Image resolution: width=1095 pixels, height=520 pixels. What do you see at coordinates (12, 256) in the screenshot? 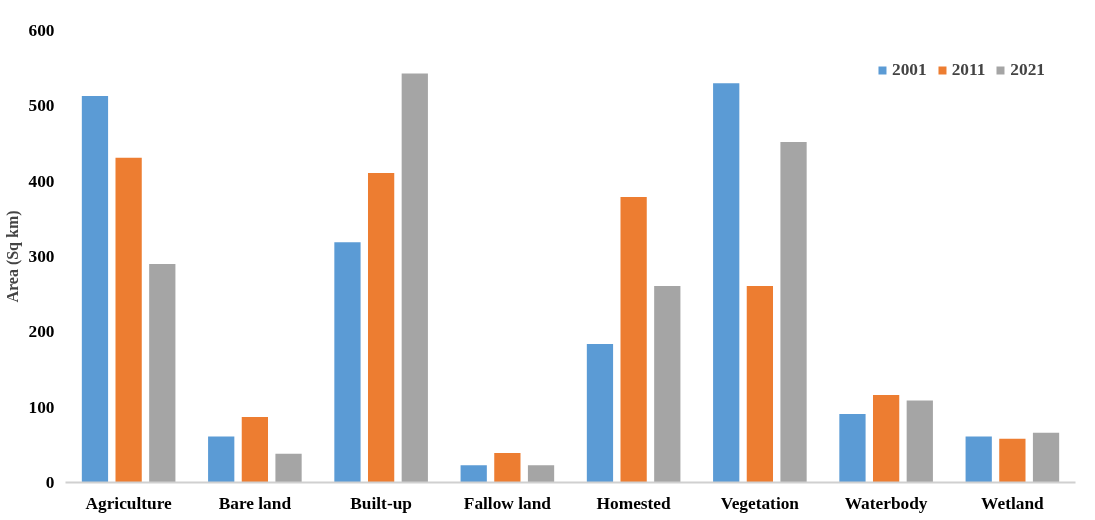
I see `y-axis-title: Area (Sq km)` at bounding box center [12, 256].